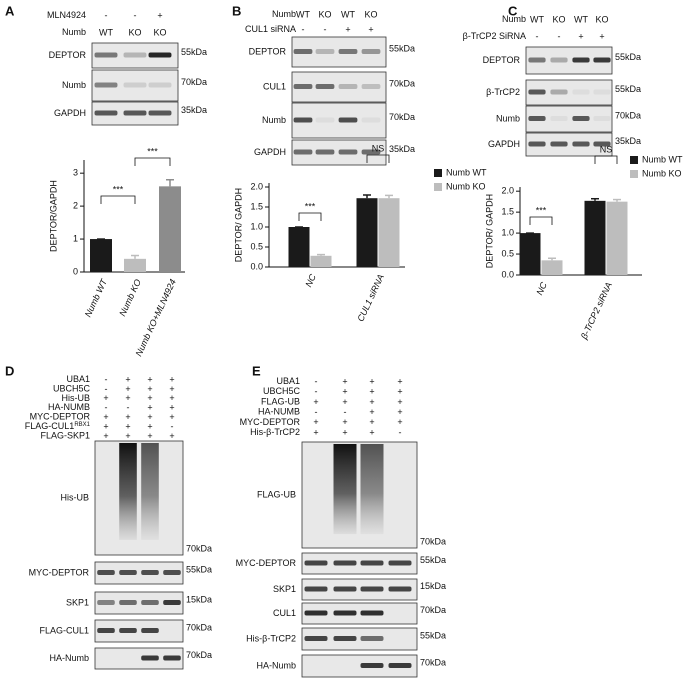 The height and width of the screenshot is (683, 685). Describe the element at coordinates (662, 159) in the screenshot. I see `legend-label: Numb WT` at that location.